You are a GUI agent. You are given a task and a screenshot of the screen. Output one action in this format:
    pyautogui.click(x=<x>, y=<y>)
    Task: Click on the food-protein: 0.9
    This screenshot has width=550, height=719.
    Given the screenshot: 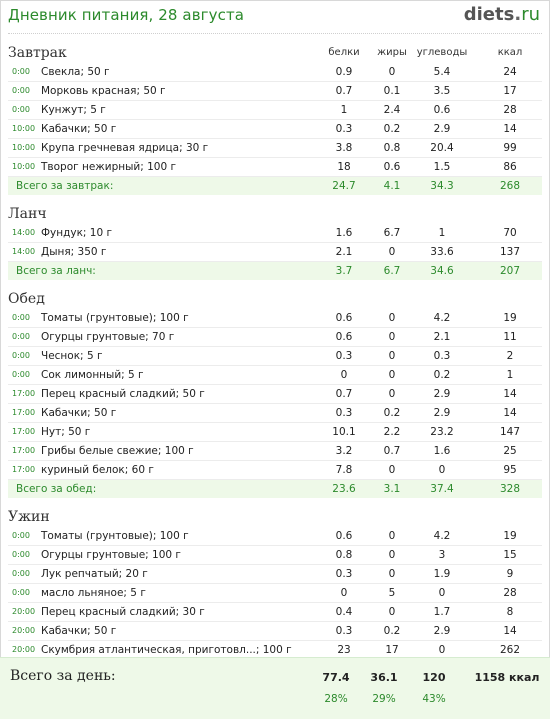 What is the action you would take?
    pyautogui.click(x=344, y=72)
    